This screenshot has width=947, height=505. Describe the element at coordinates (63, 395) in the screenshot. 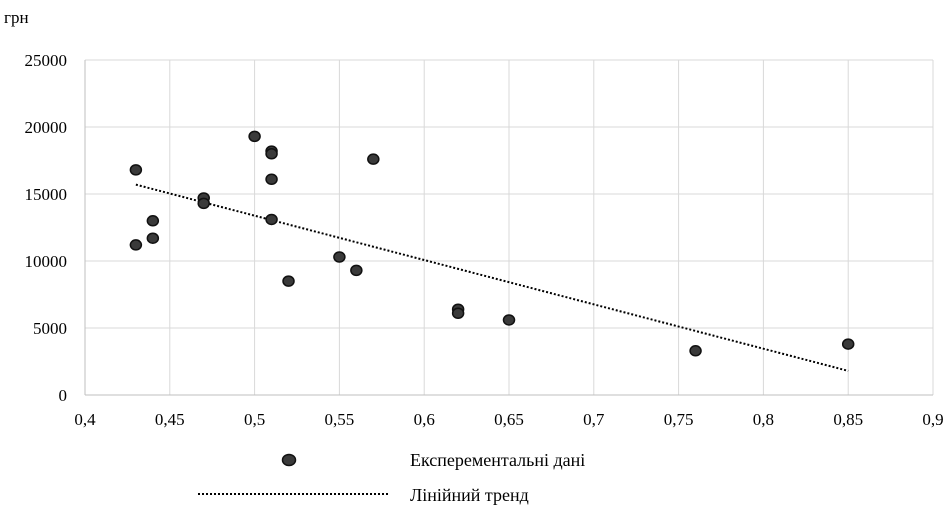

I see `y-tick-label: 0` at that location.